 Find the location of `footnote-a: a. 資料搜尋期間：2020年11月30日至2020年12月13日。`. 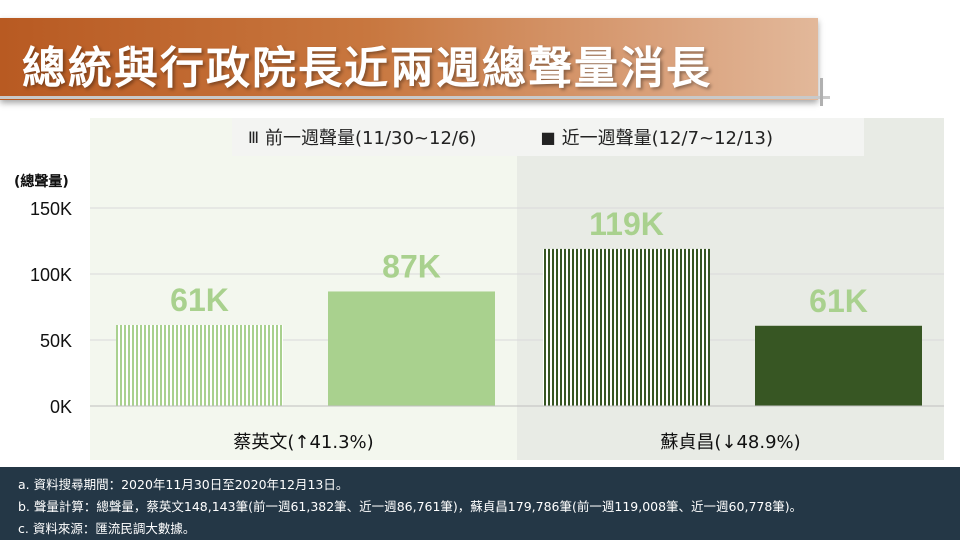

footnote-a: a. 資料搜尋期間：2020年11月30日至2020年12月13日。 is located at coordinates (183, 484).